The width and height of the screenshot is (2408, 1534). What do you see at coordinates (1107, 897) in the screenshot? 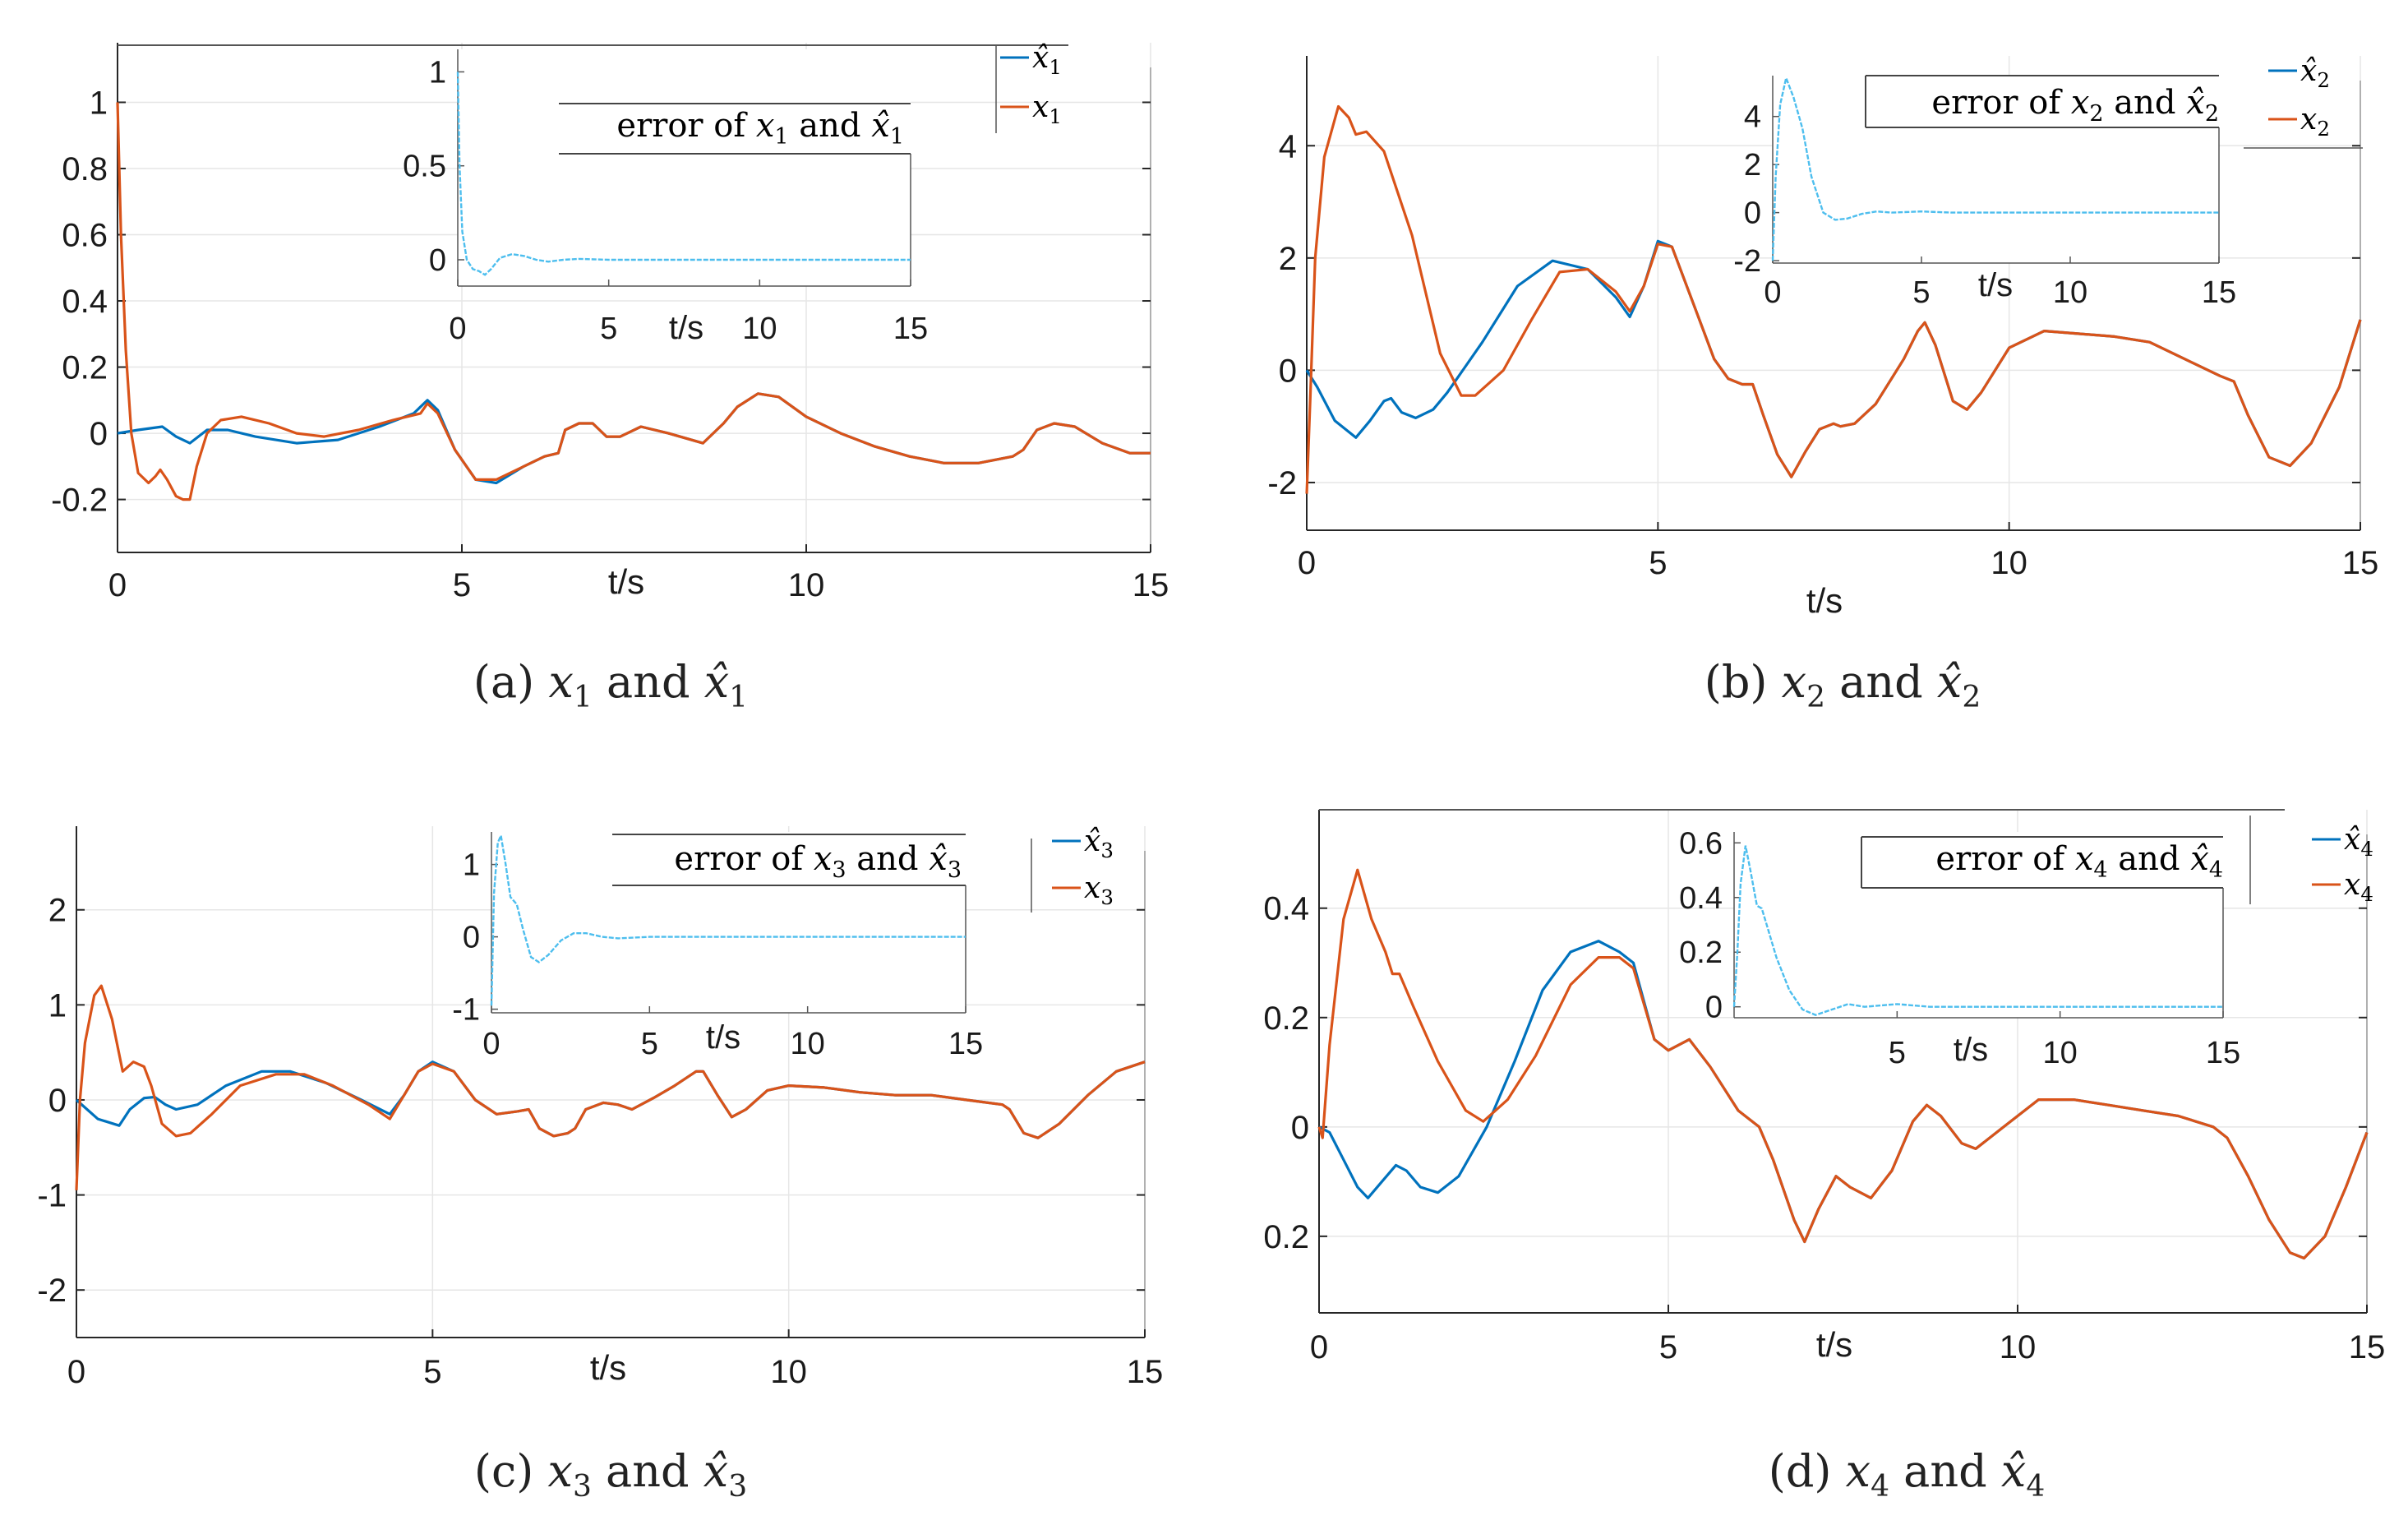
I see `legend-label-state-sub: 3` at bounding box center [1107, 897].